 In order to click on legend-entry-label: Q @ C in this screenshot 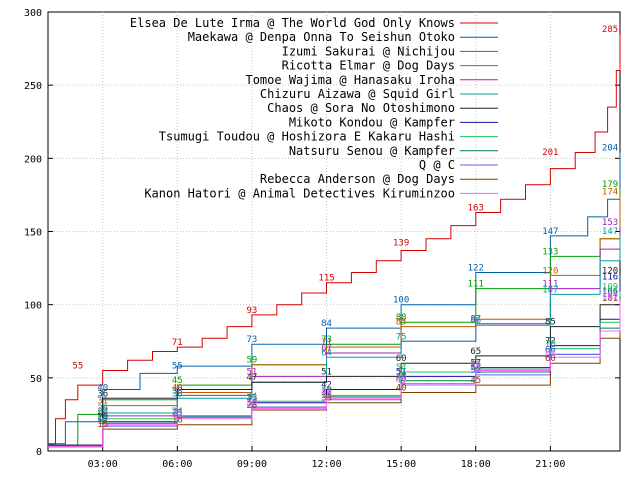, I will do `click(437, 165)`.